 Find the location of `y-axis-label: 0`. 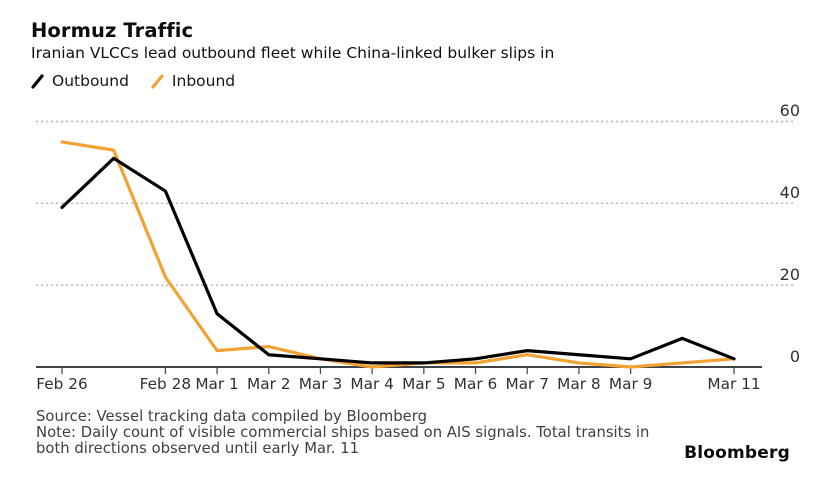

y-axis-label: 0 is located at coordinates (794, 356).